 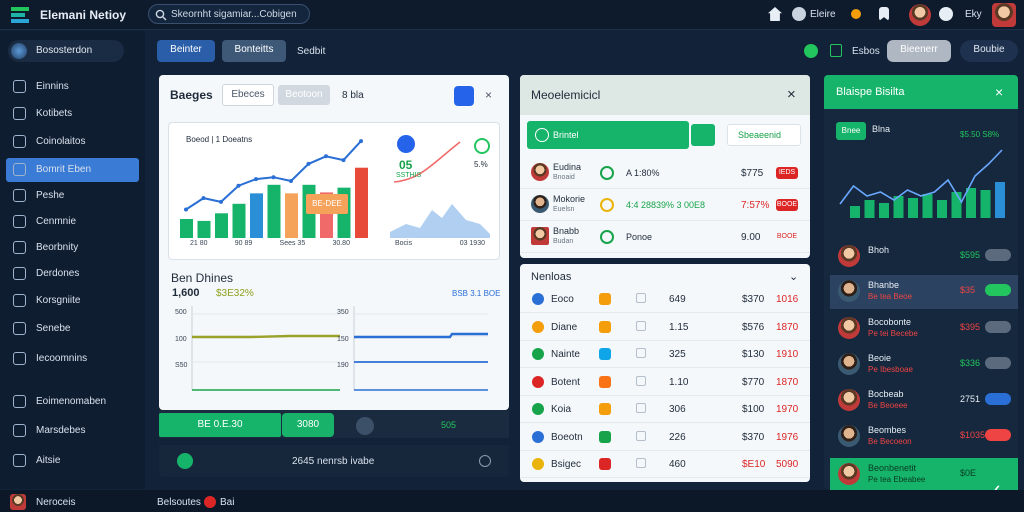 I want to click on transaction-row: Mokorie Euelsn 4:4 28839% 3 00E8 7:57% BOOE, so click(x=665, y=205).